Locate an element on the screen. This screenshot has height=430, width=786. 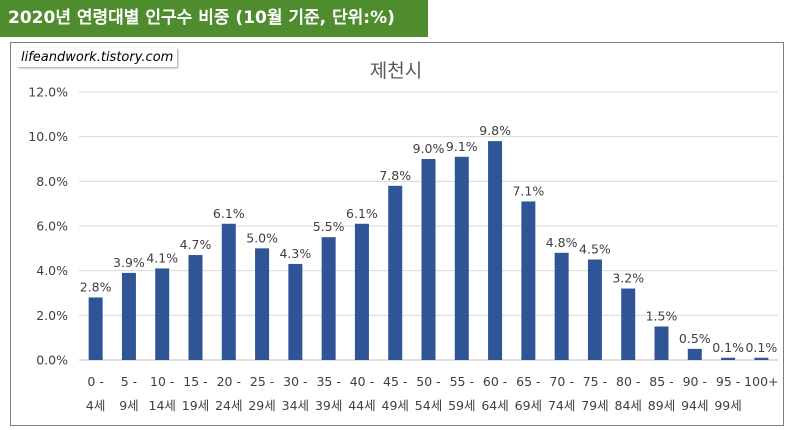
x-tick-label: 0 - is located at coordinates (95, 381).